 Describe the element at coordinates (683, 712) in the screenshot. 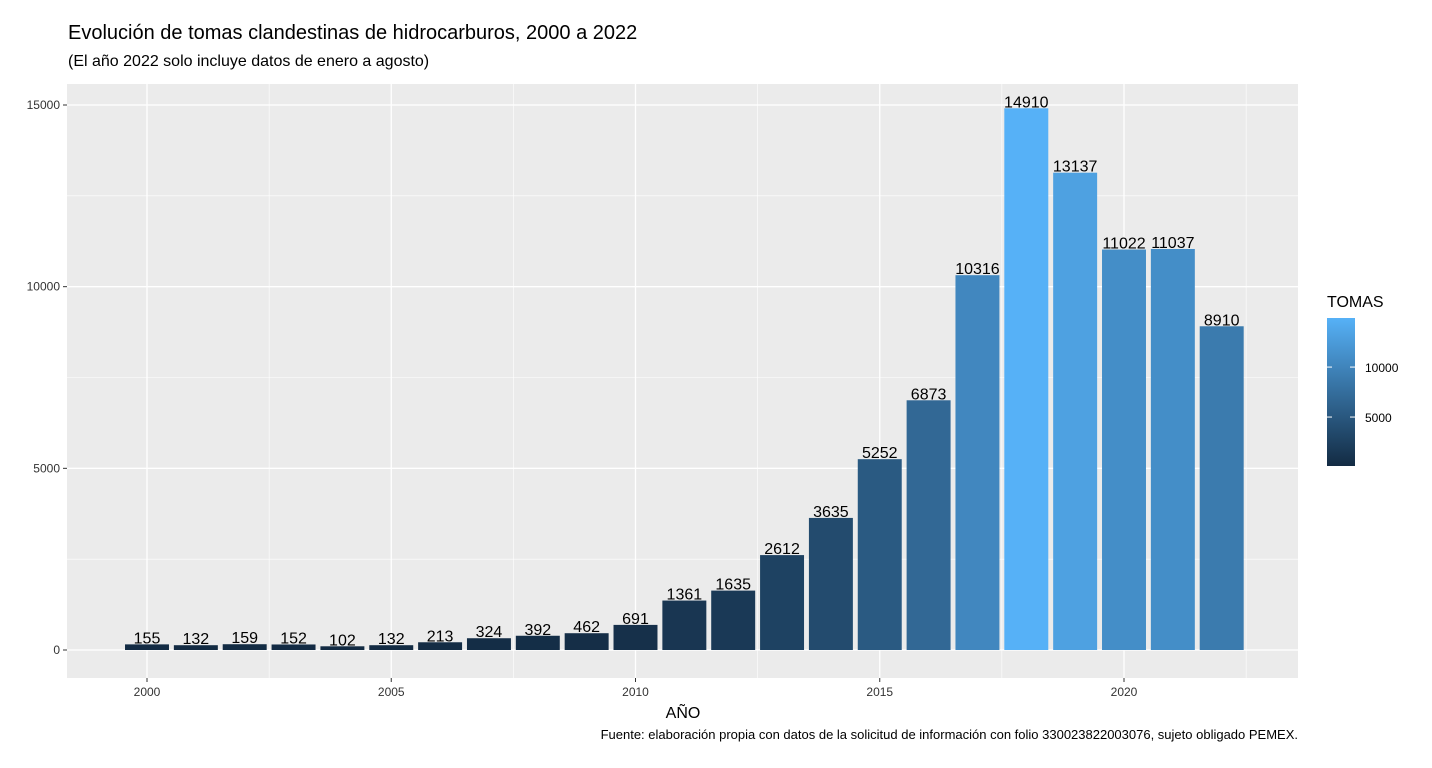

I see `x-axis-label: AÑO` at that location.